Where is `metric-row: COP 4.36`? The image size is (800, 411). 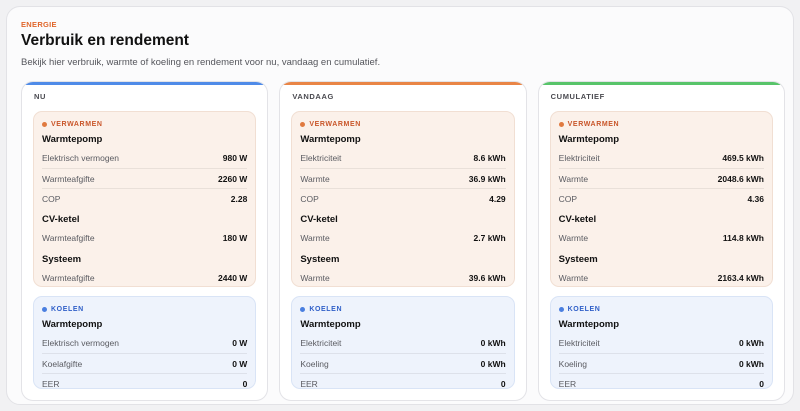
metric-row: COP 4.36 is located at coordinates (661, 198).